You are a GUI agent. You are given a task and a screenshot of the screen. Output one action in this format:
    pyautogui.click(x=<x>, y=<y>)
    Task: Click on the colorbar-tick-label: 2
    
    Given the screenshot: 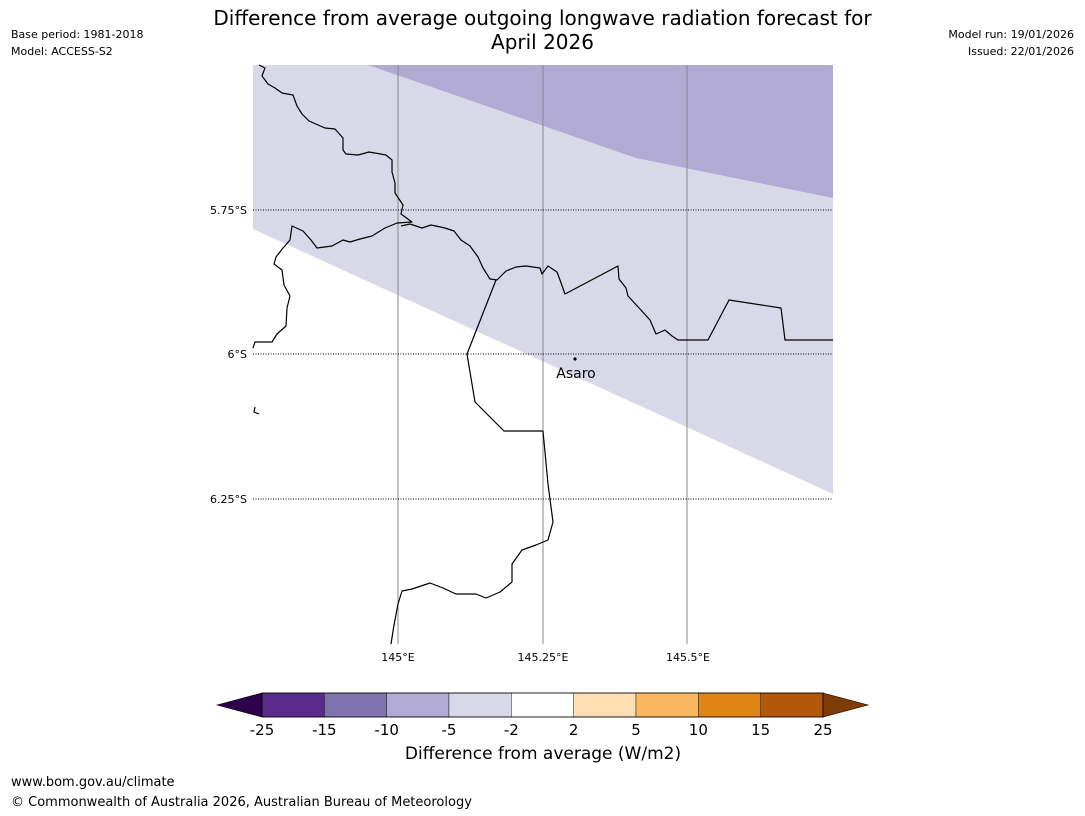 What is the action you would take?
    pyautogui.click(x=574, y=730)
    